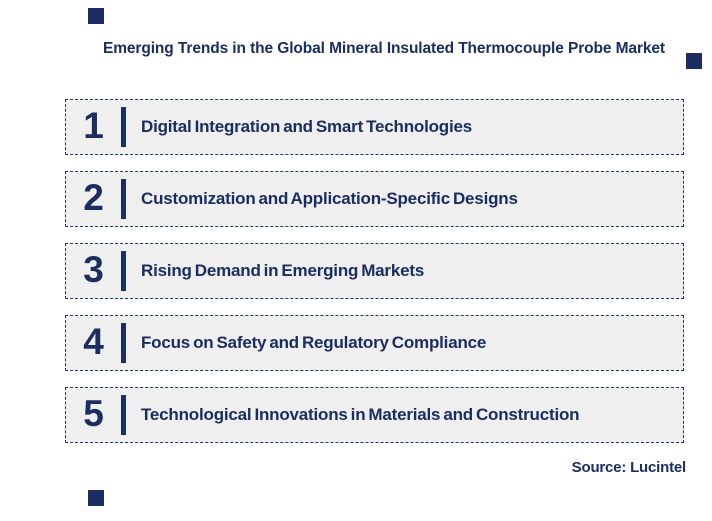 The height and width of the screenshot is (521, 712). Describe the element at coordinates (93, 125) in the screenshot. I see `trend-number: 1` at that location.